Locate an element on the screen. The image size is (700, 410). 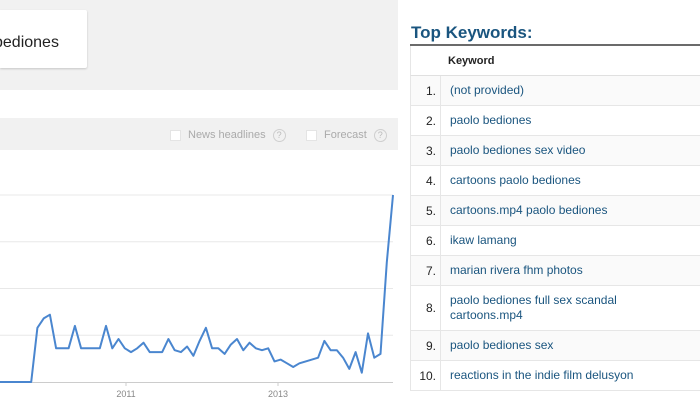
keyword-rank: 1. is located at coordinates (426, 90).